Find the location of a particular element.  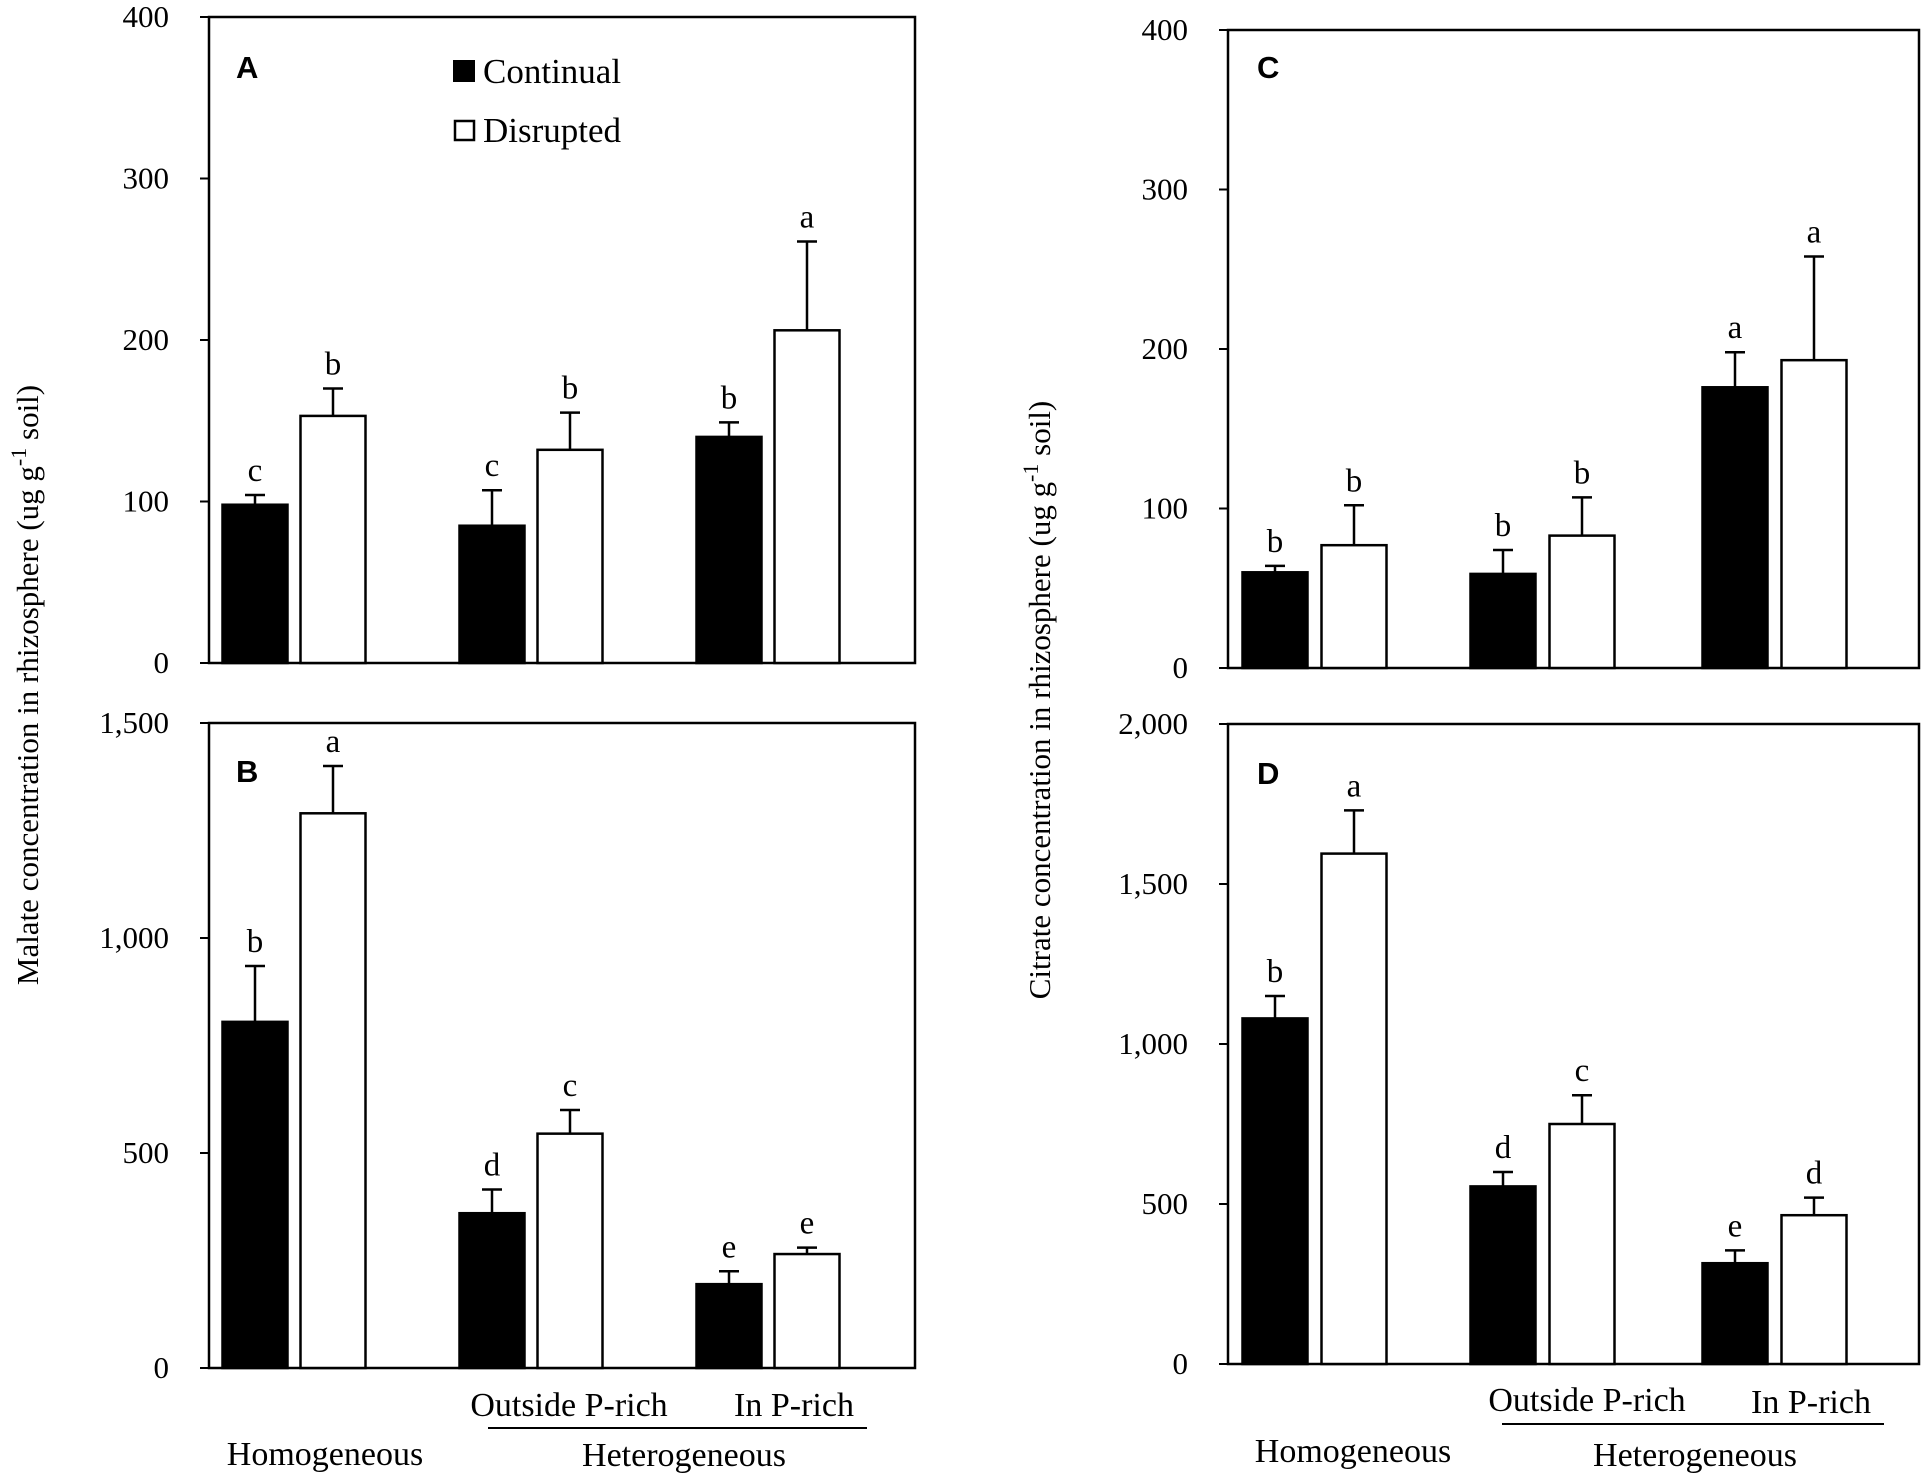

xlabel-heterogeneous-right: Heterogeneous is located at coordinates (1695, 1455).